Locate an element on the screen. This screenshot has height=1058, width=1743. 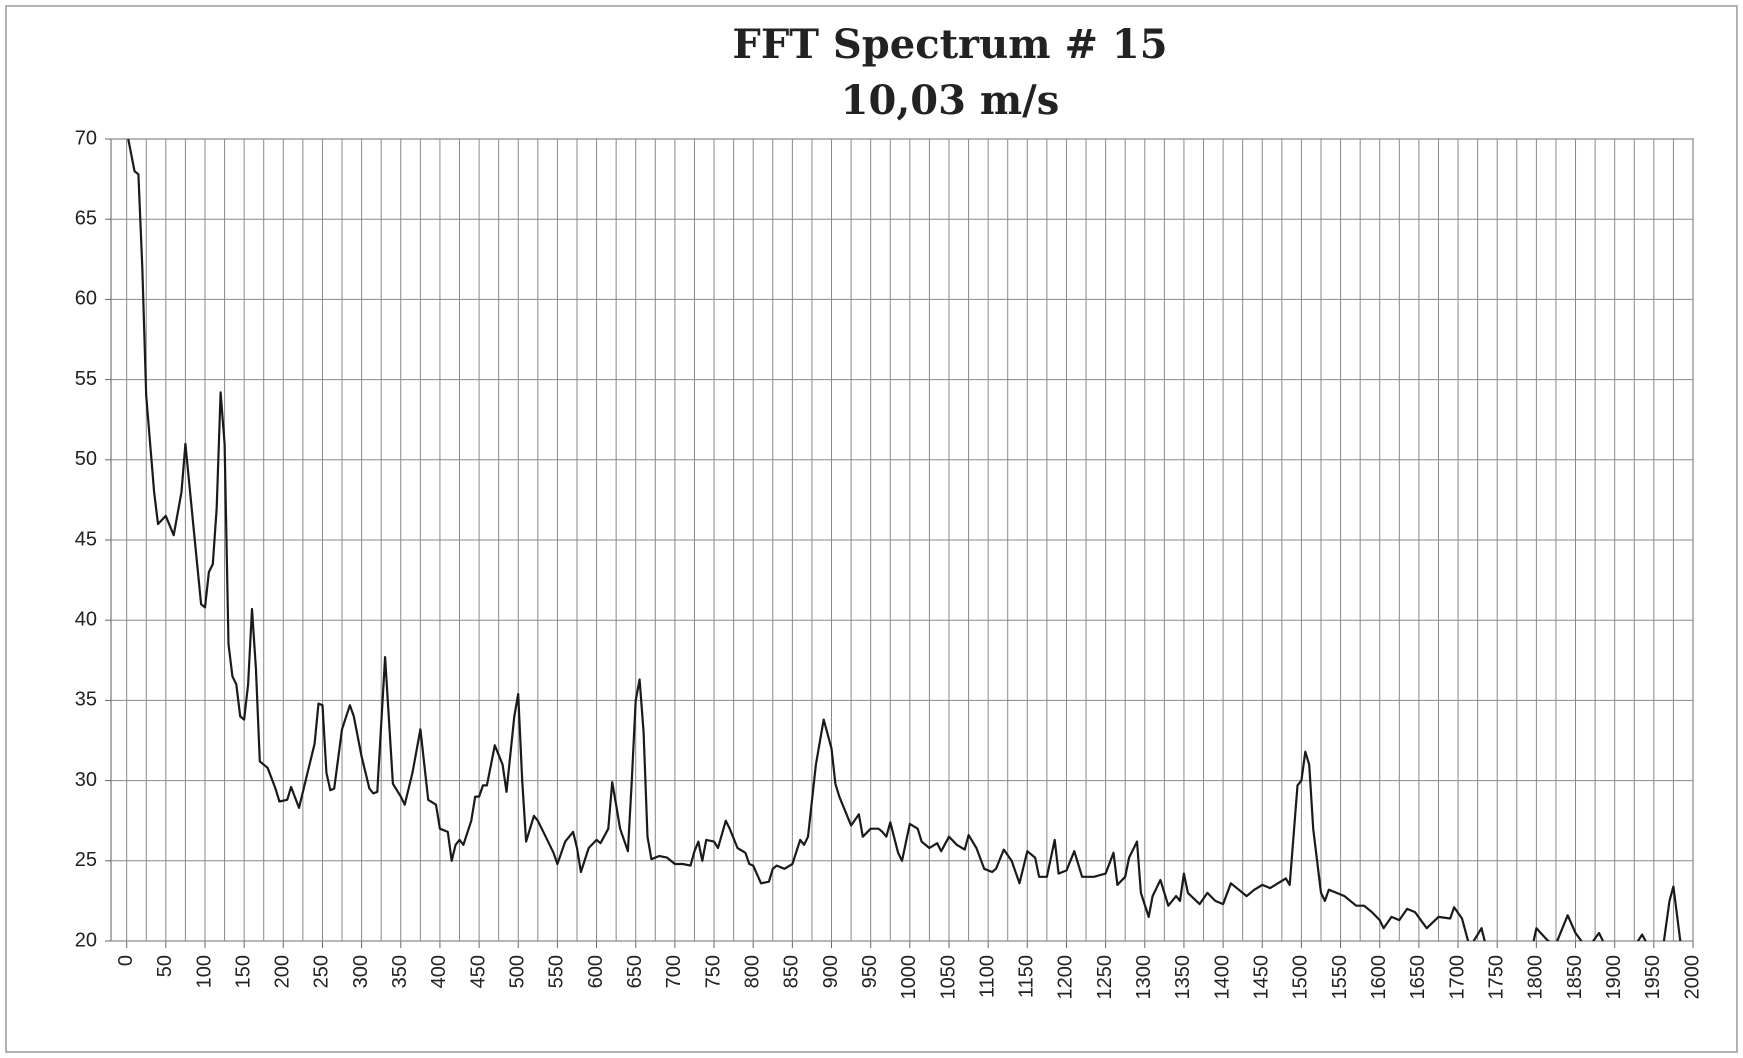
y-tick-label: 25 is located at coordinates (86, 860).